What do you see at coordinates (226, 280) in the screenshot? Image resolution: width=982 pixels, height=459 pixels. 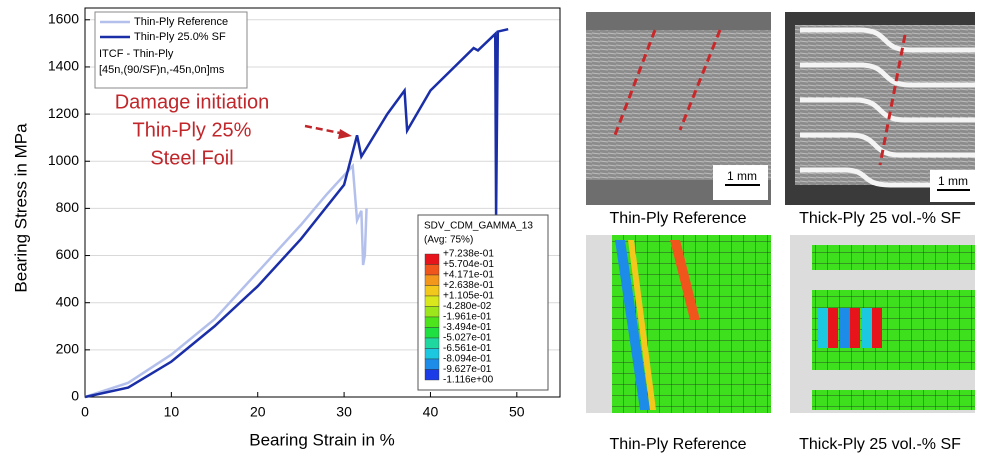 I see `line` at bounding box center [226, 280].